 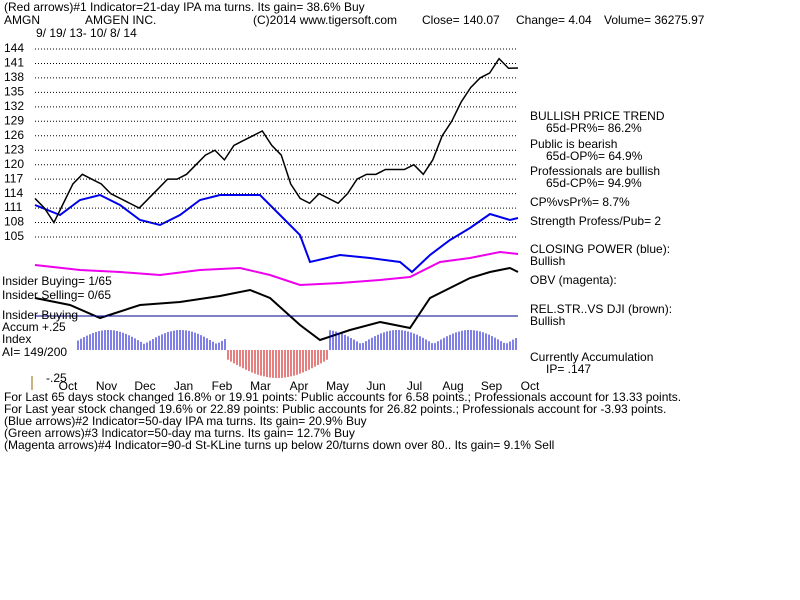 I want to click on y-tick-label: 117, so click(x=13, y=178).